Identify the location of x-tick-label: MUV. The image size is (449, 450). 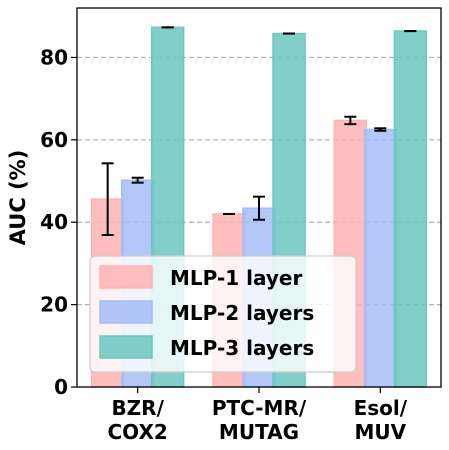
(381, 432).